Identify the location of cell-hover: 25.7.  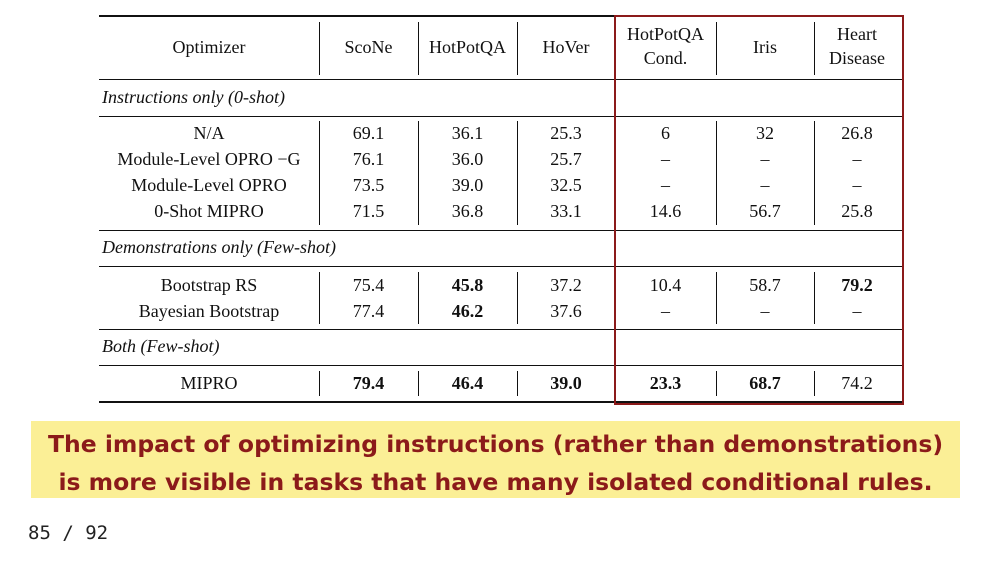
(566, 159).